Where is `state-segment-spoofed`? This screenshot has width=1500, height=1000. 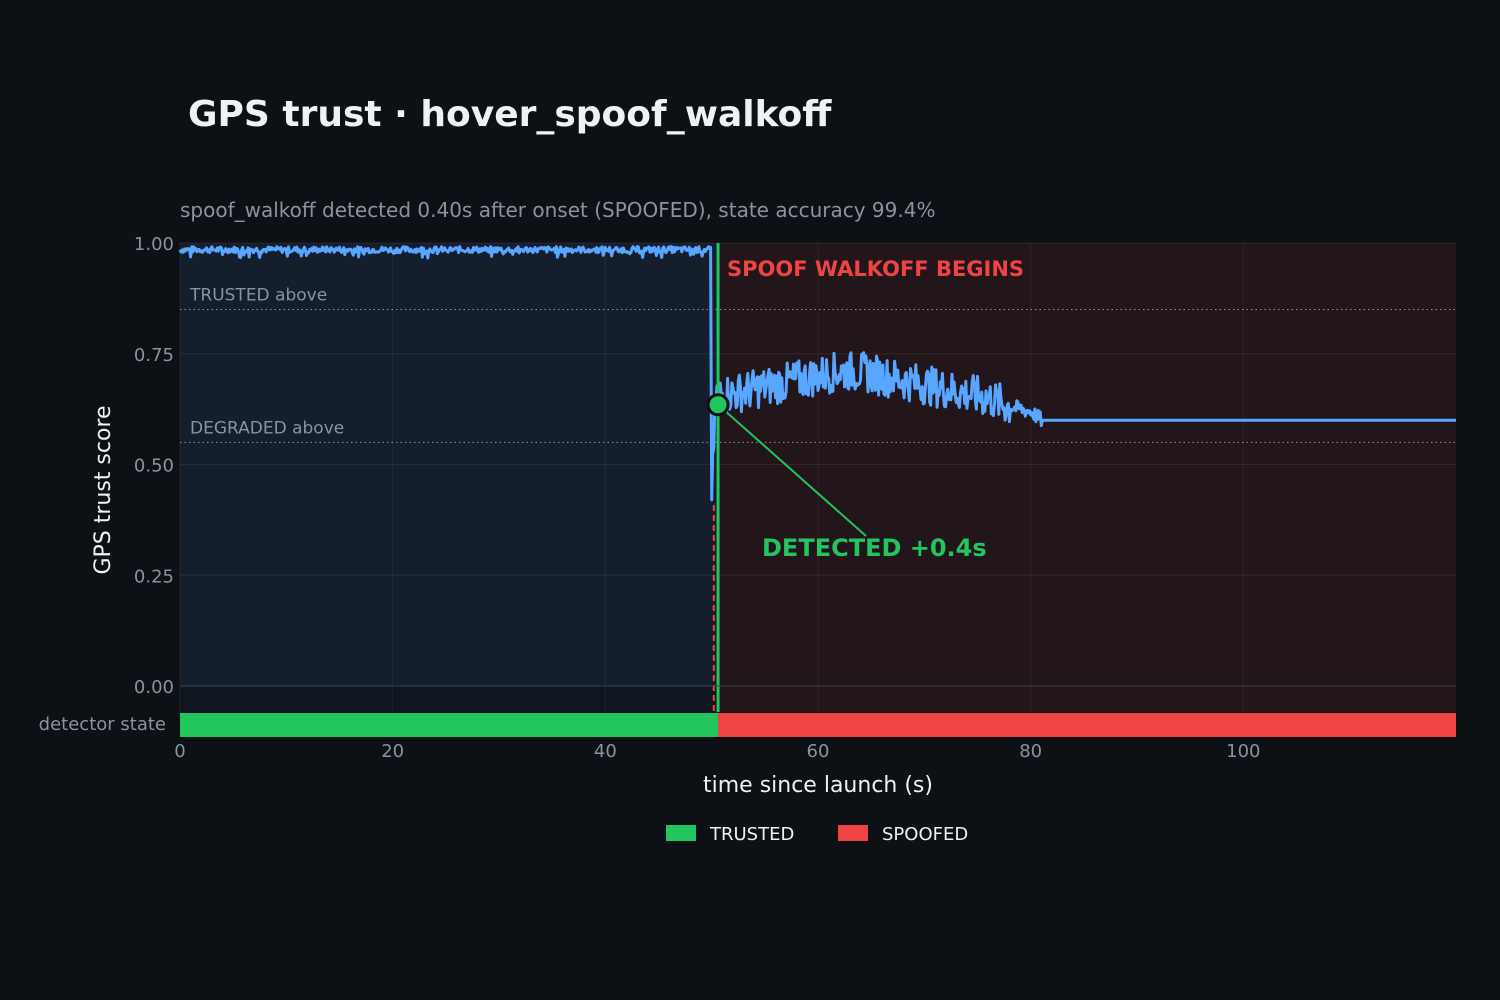 state-segment-spoofed is located at coordinates (1087, 725).